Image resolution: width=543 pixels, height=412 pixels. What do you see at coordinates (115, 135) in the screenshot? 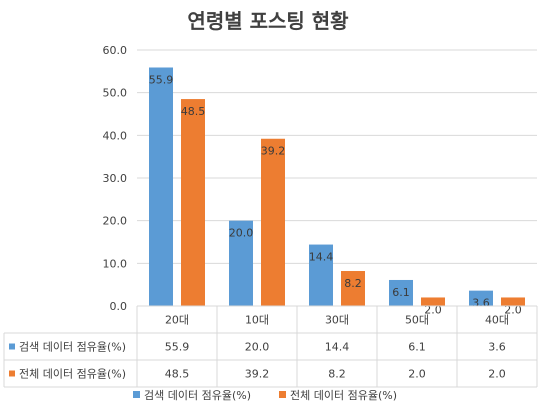
I see `y-tick-label: 40.0` at bounding box center [115, 135].